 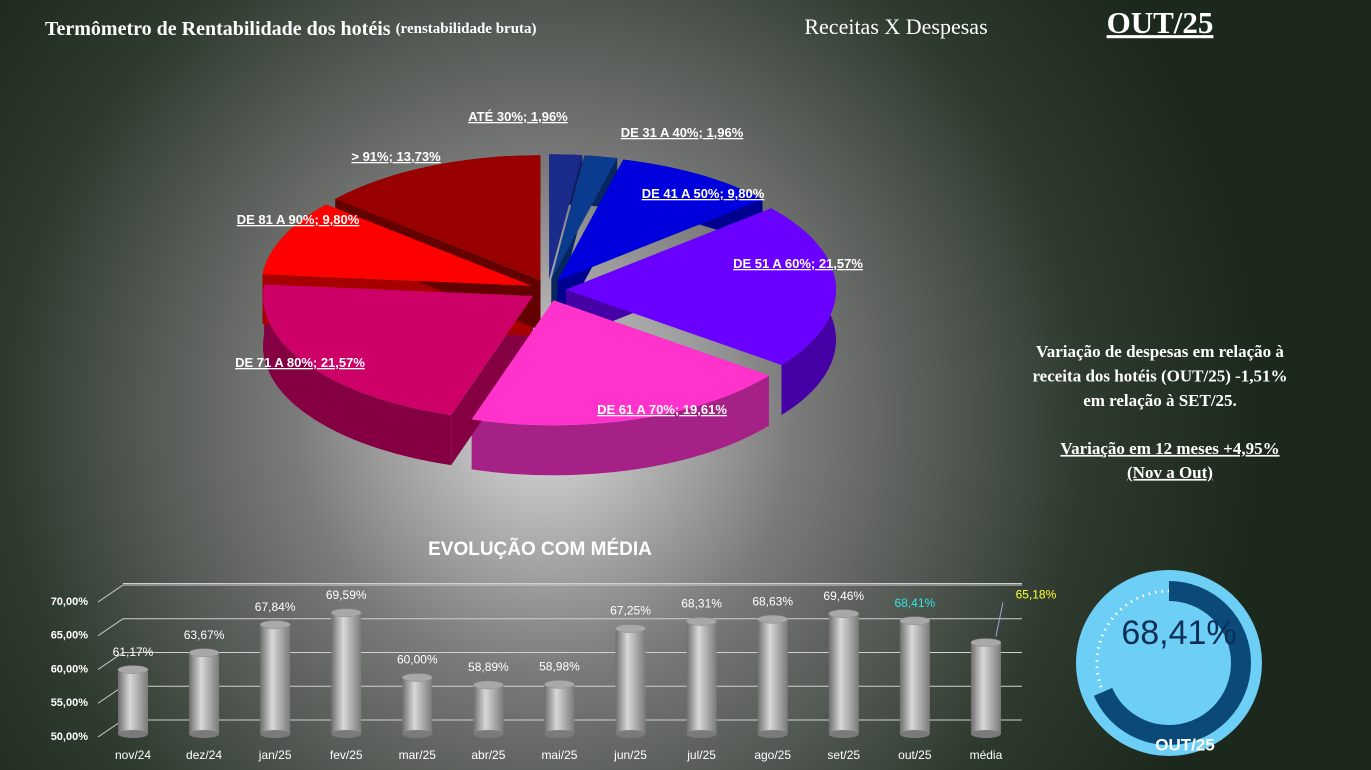 I want to click on subtitle: (renstabilidade bruta), so click(x=466, y=29).